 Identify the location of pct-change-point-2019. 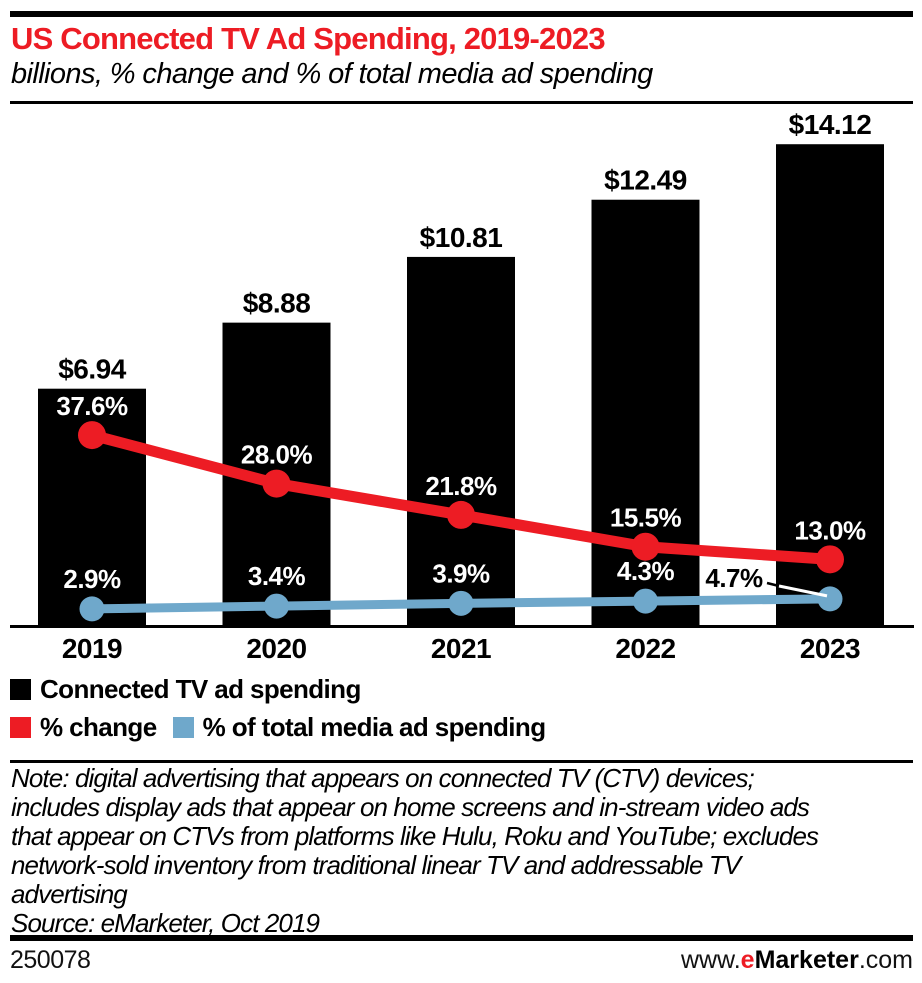
(92, 435).